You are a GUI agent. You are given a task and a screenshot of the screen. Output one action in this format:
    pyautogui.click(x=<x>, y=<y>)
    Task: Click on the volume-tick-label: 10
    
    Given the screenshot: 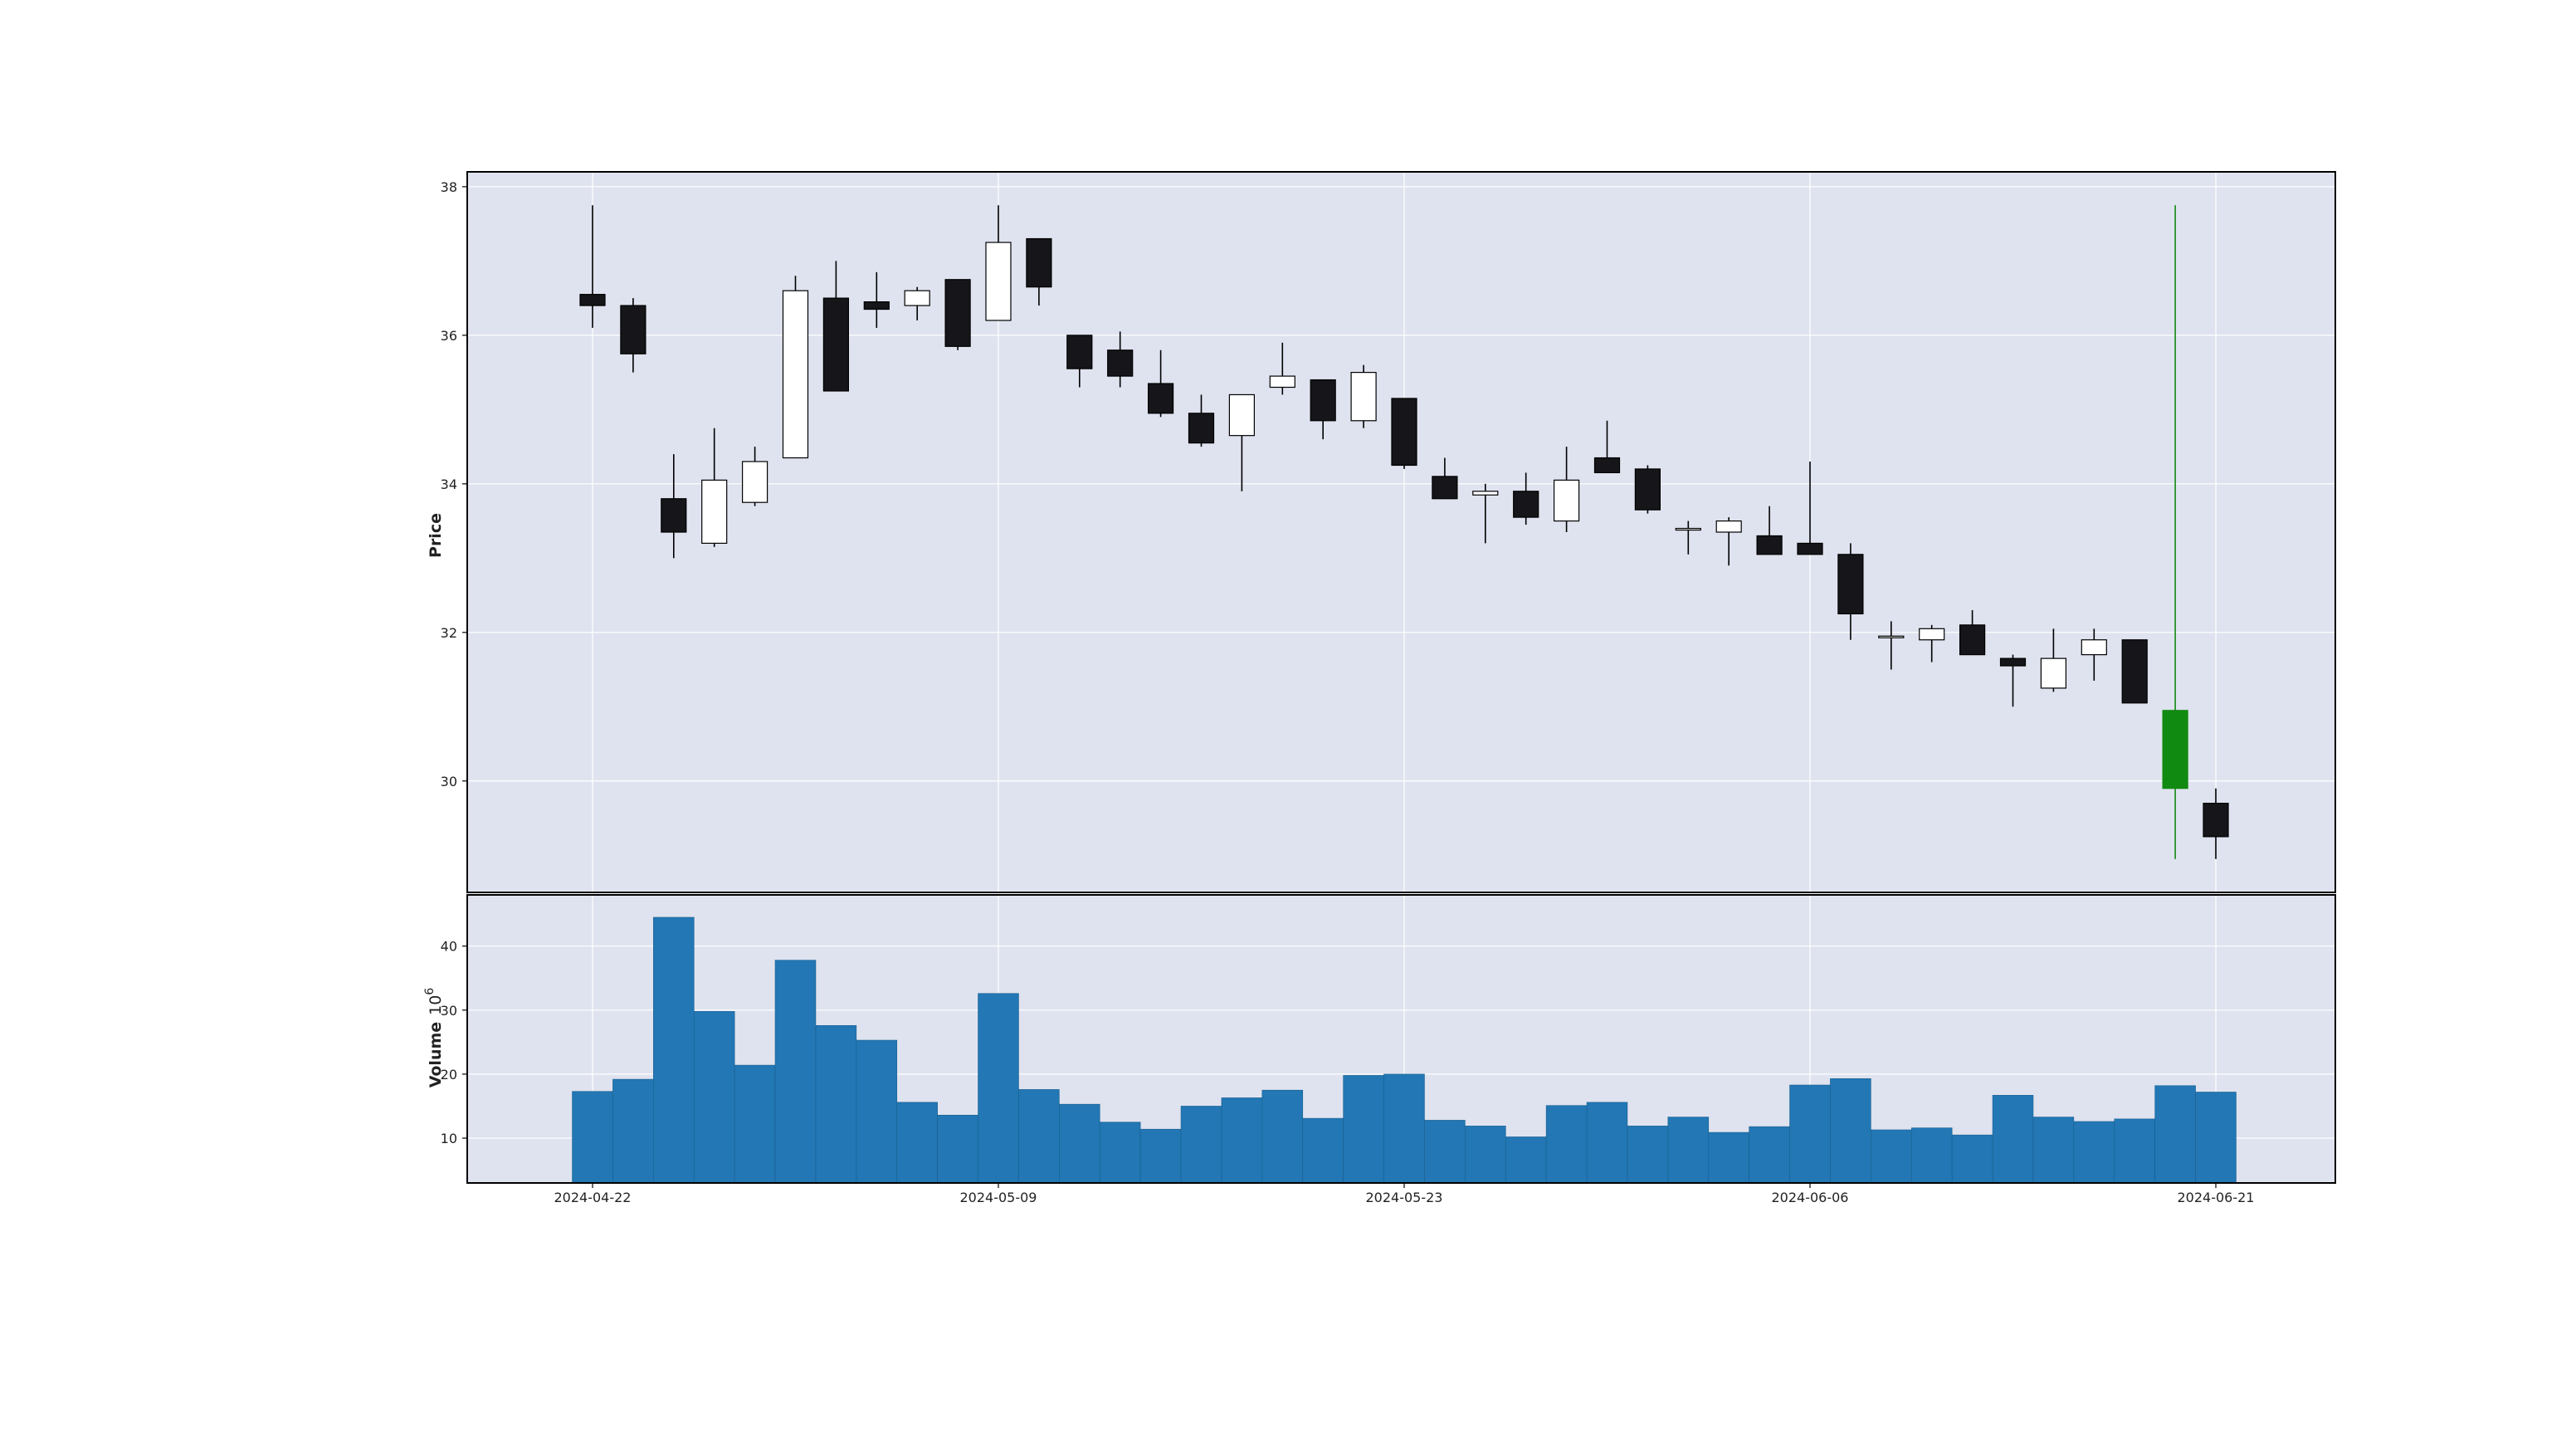 What is the action you would take?
    pyautogui.click(x=449, y=1139)
    